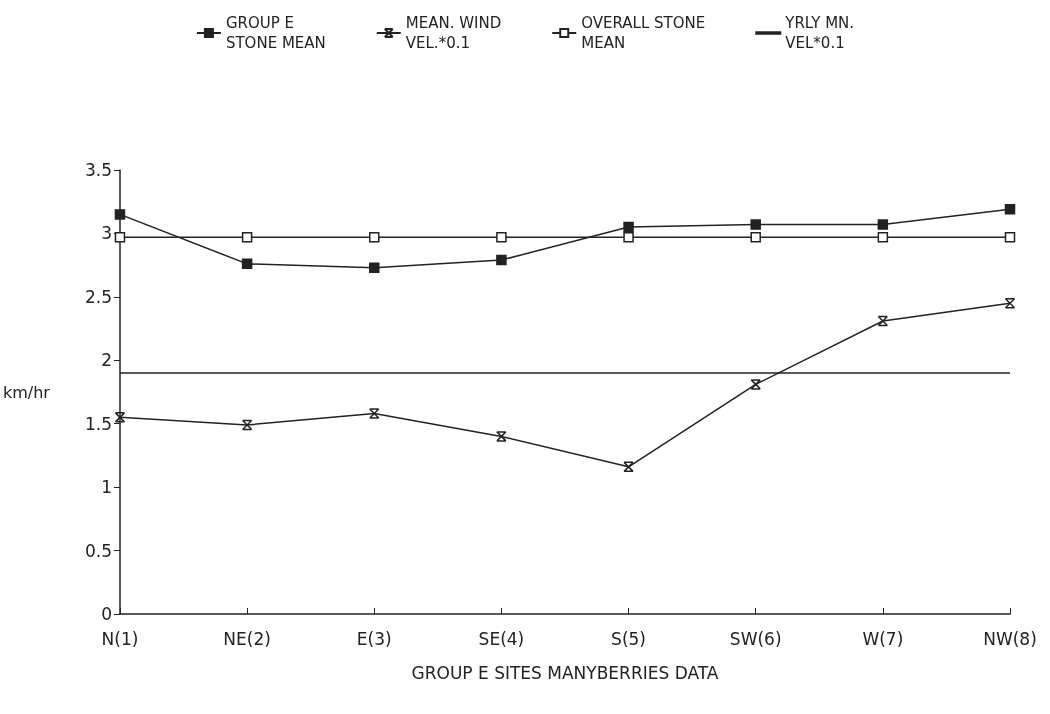 The image size is (1050, 714). I want to click on legend-label: OVERALL STONE MEAN, so click(643, 33).